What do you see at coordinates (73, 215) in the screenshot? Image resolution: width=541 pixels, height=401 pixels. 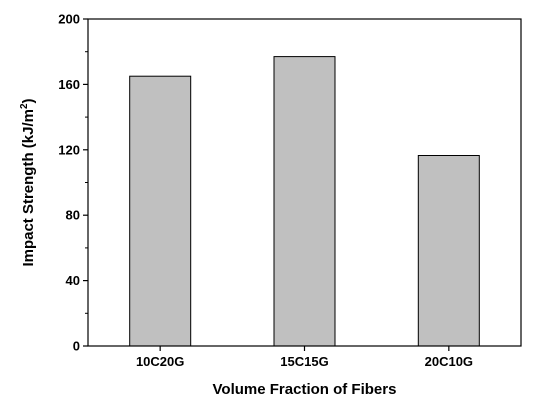 I see `y-tick-label: 80` at bounding box center [73, 215].